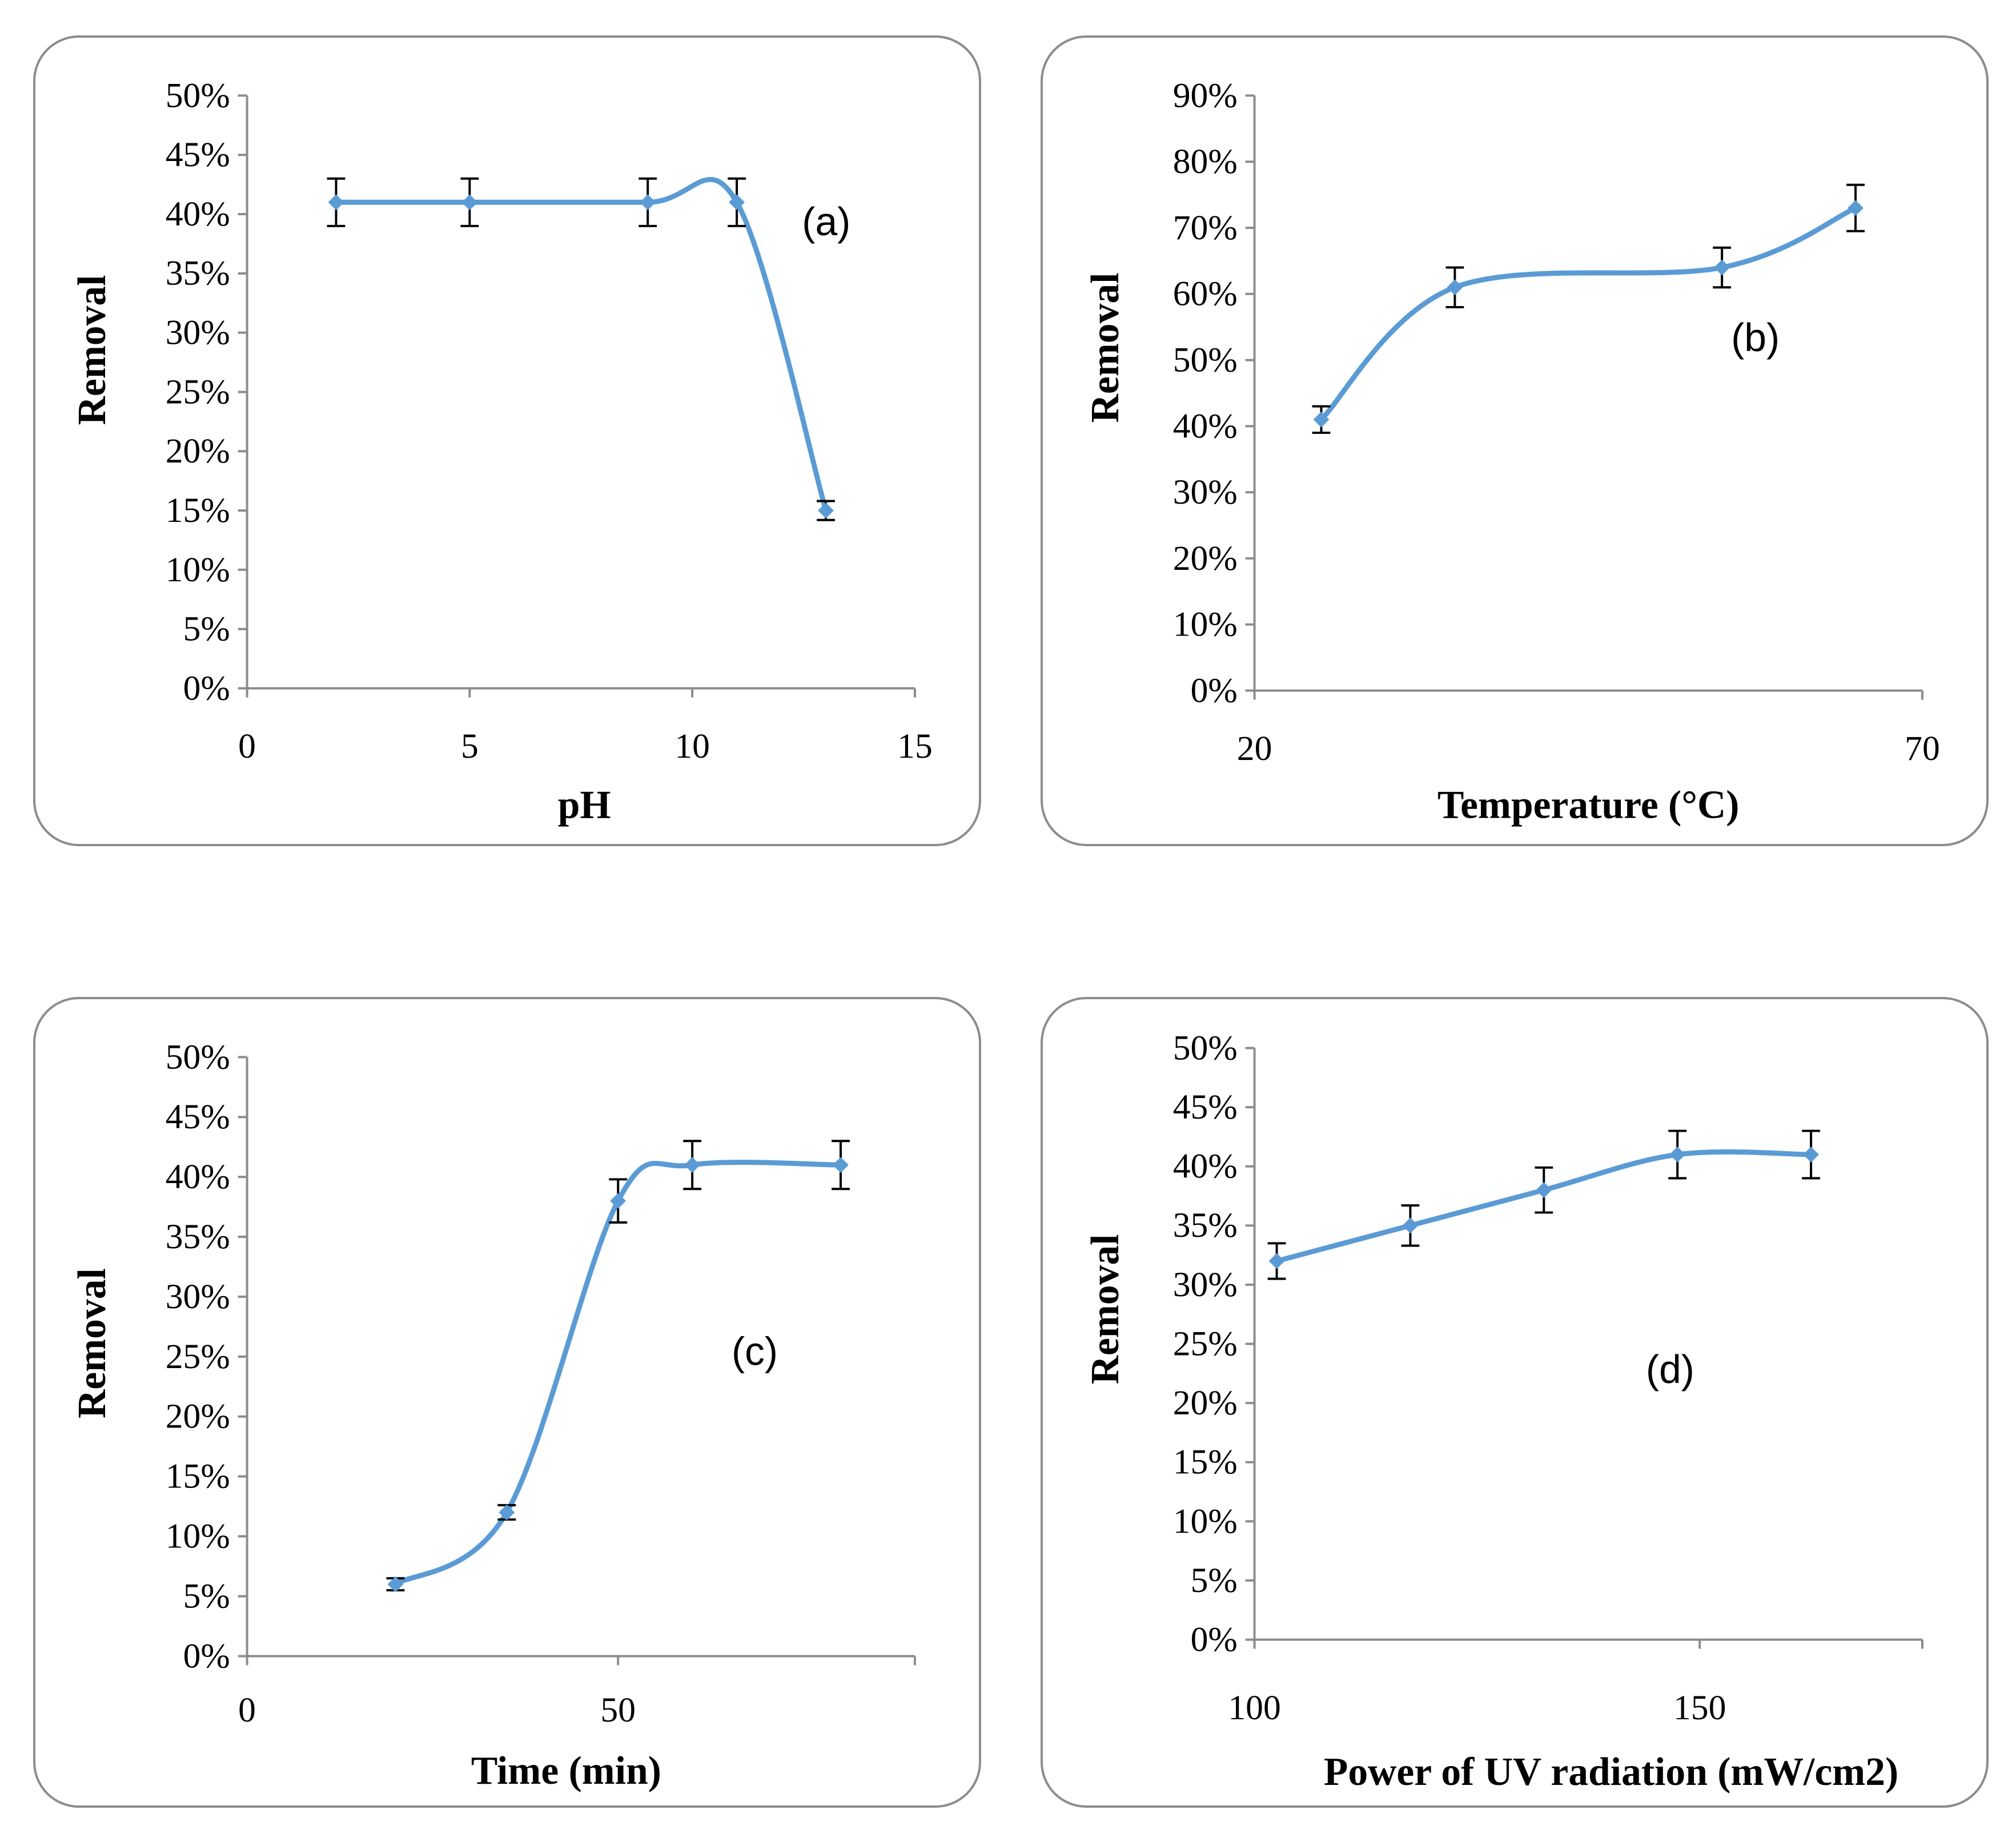 The width and height of the screenshot is (2016, 1838). I want to click on chart-d-x-axis-title: Power of UV radiation (mW/cm2), so click(1611, 1772).